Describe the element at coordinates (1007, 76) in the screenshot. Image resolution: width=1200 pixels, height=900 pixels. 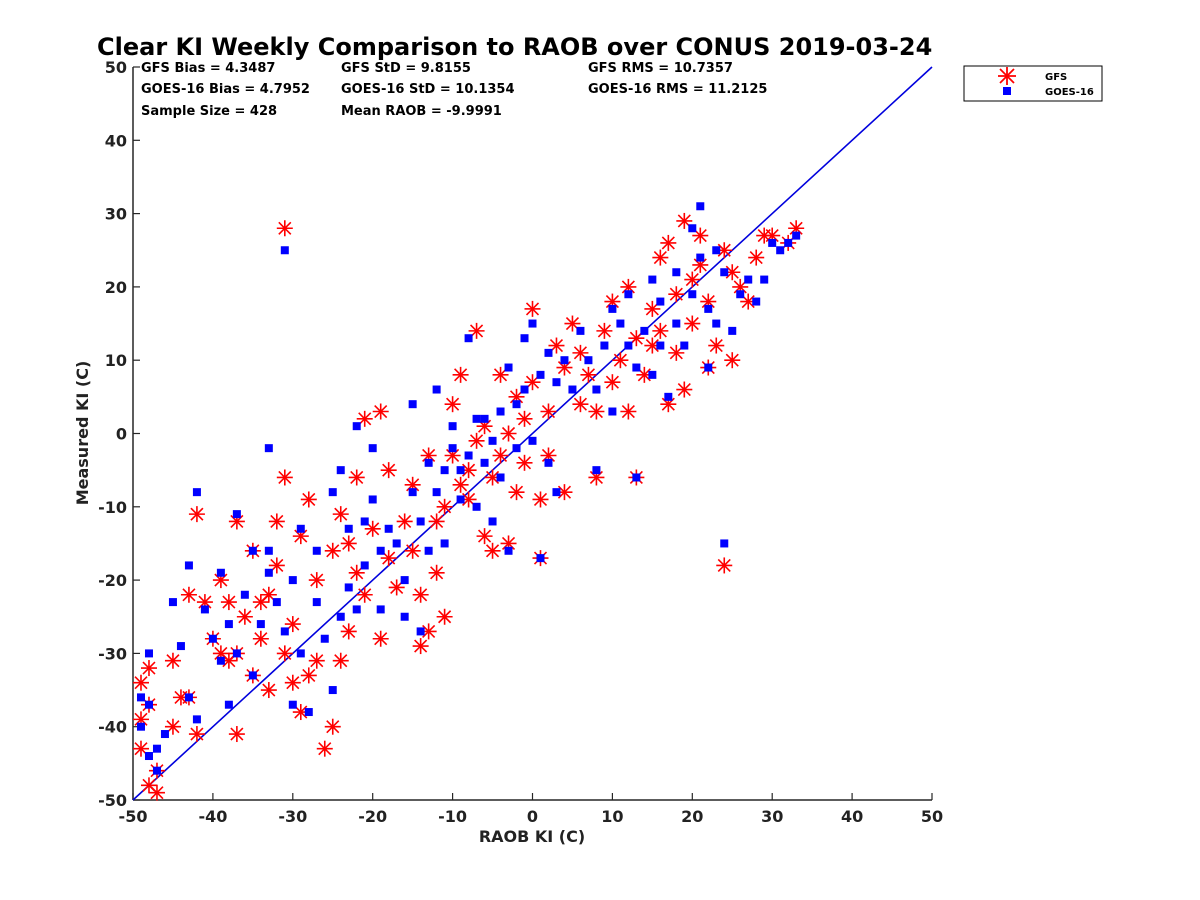
I see `legend-gfs-marker` at that location.